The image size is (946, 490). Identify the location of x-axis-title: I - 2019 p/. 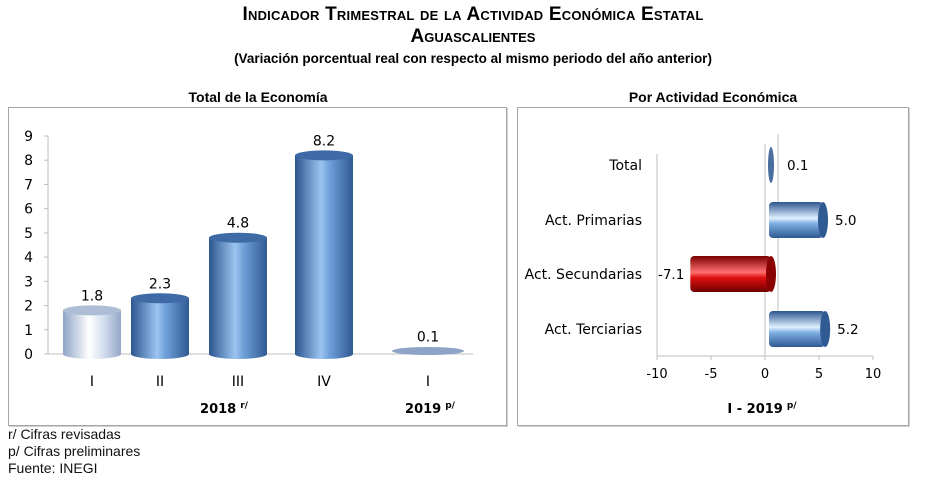
(762, 409).